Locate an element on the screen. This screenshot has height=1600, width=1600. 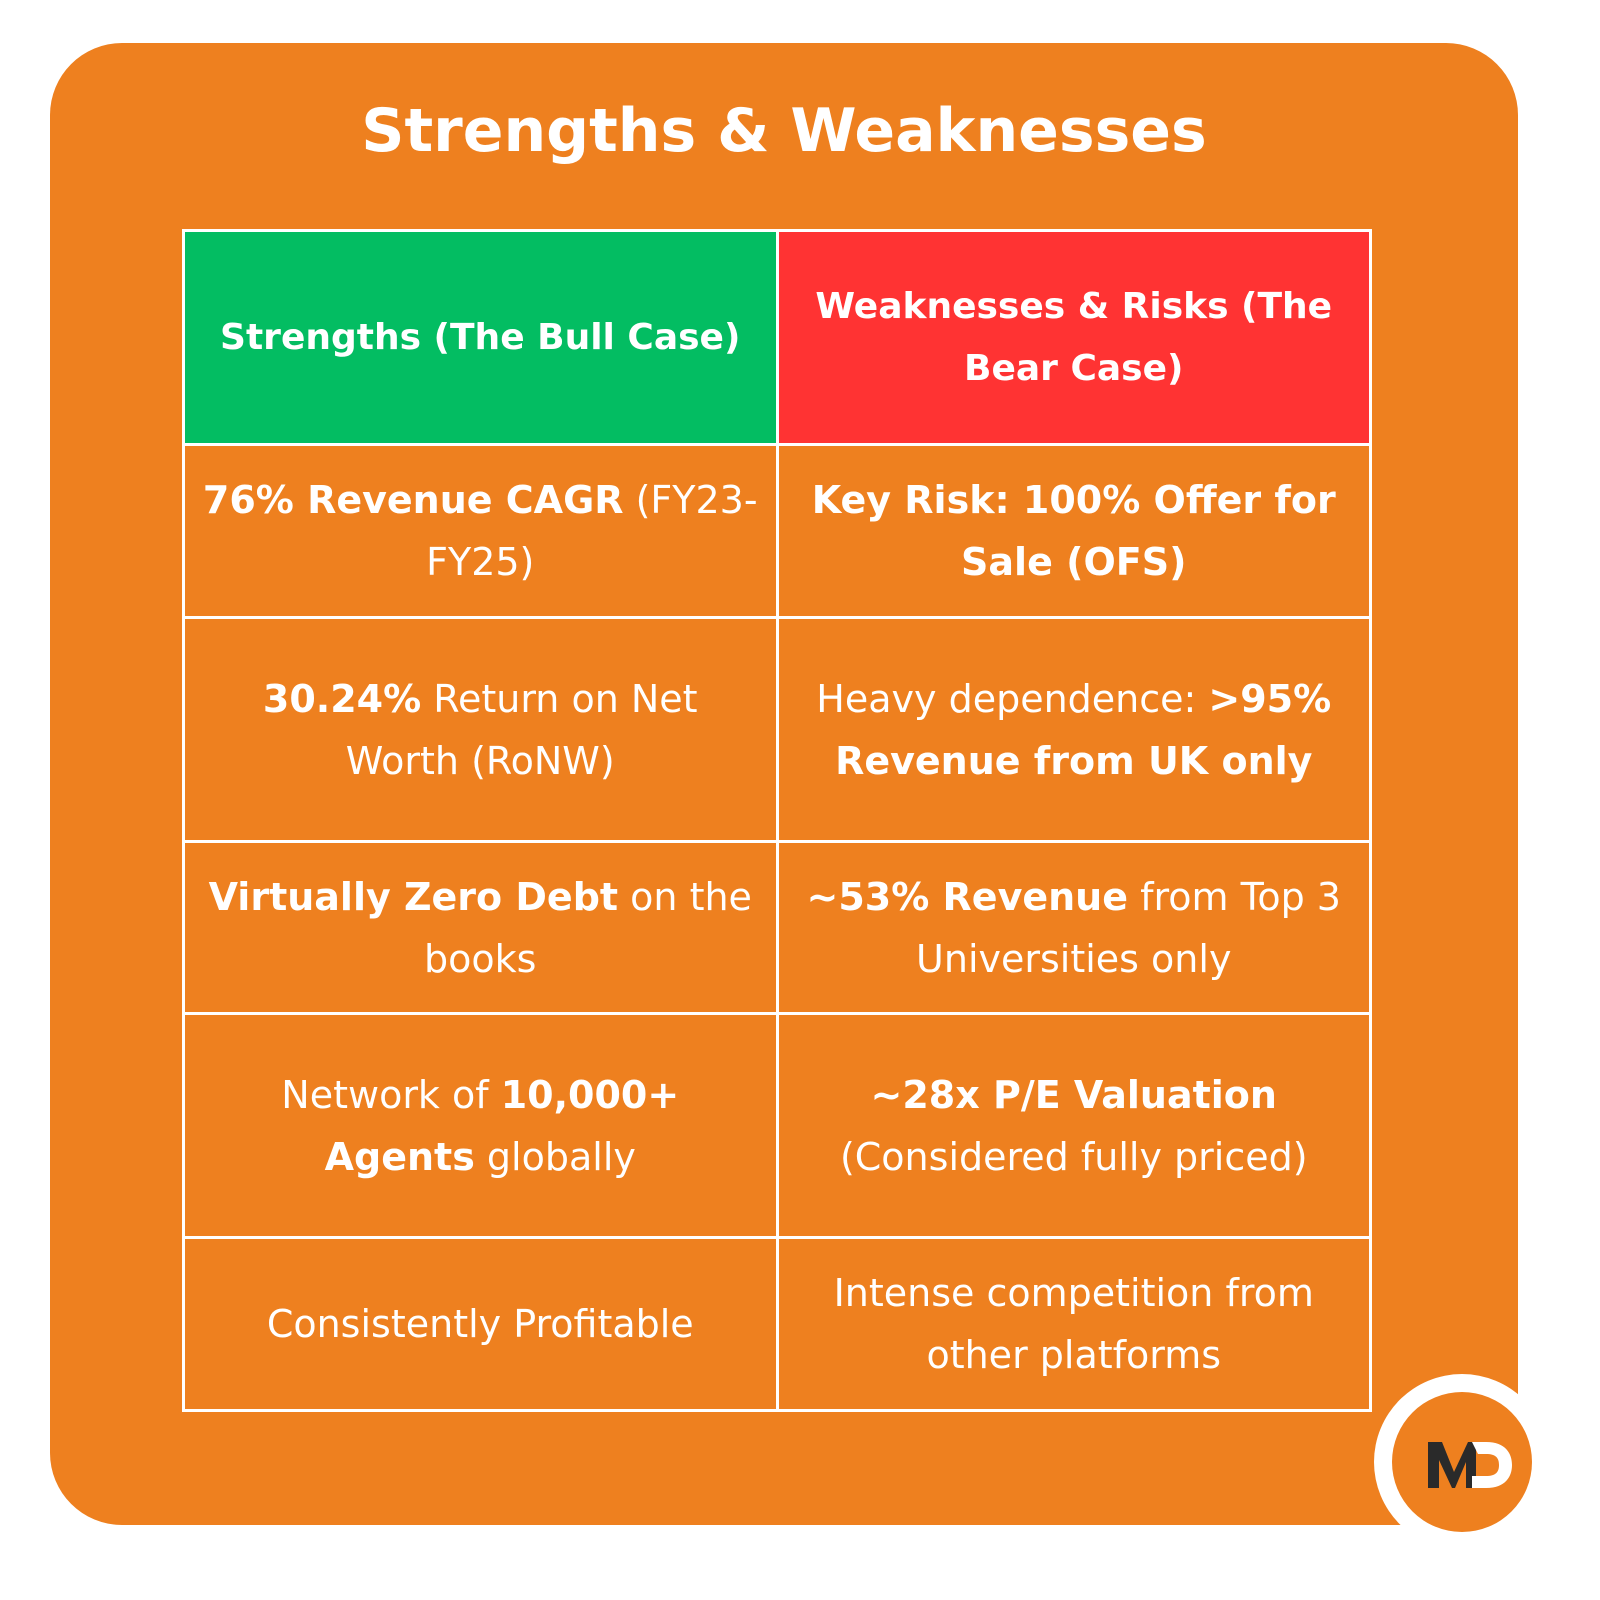
cell-text-bold: 30.24% is located at coordinates (342, 698).